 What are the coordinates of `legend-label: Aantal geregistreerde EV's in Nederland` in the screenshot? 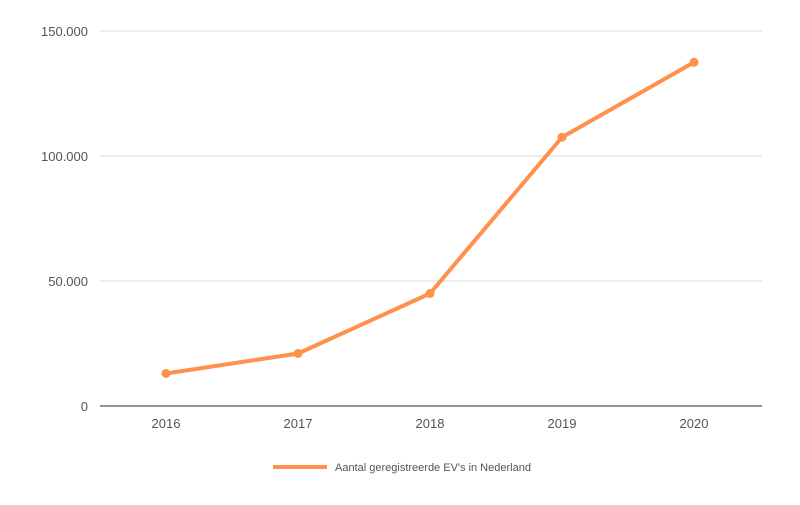 It's located at (433, 468).